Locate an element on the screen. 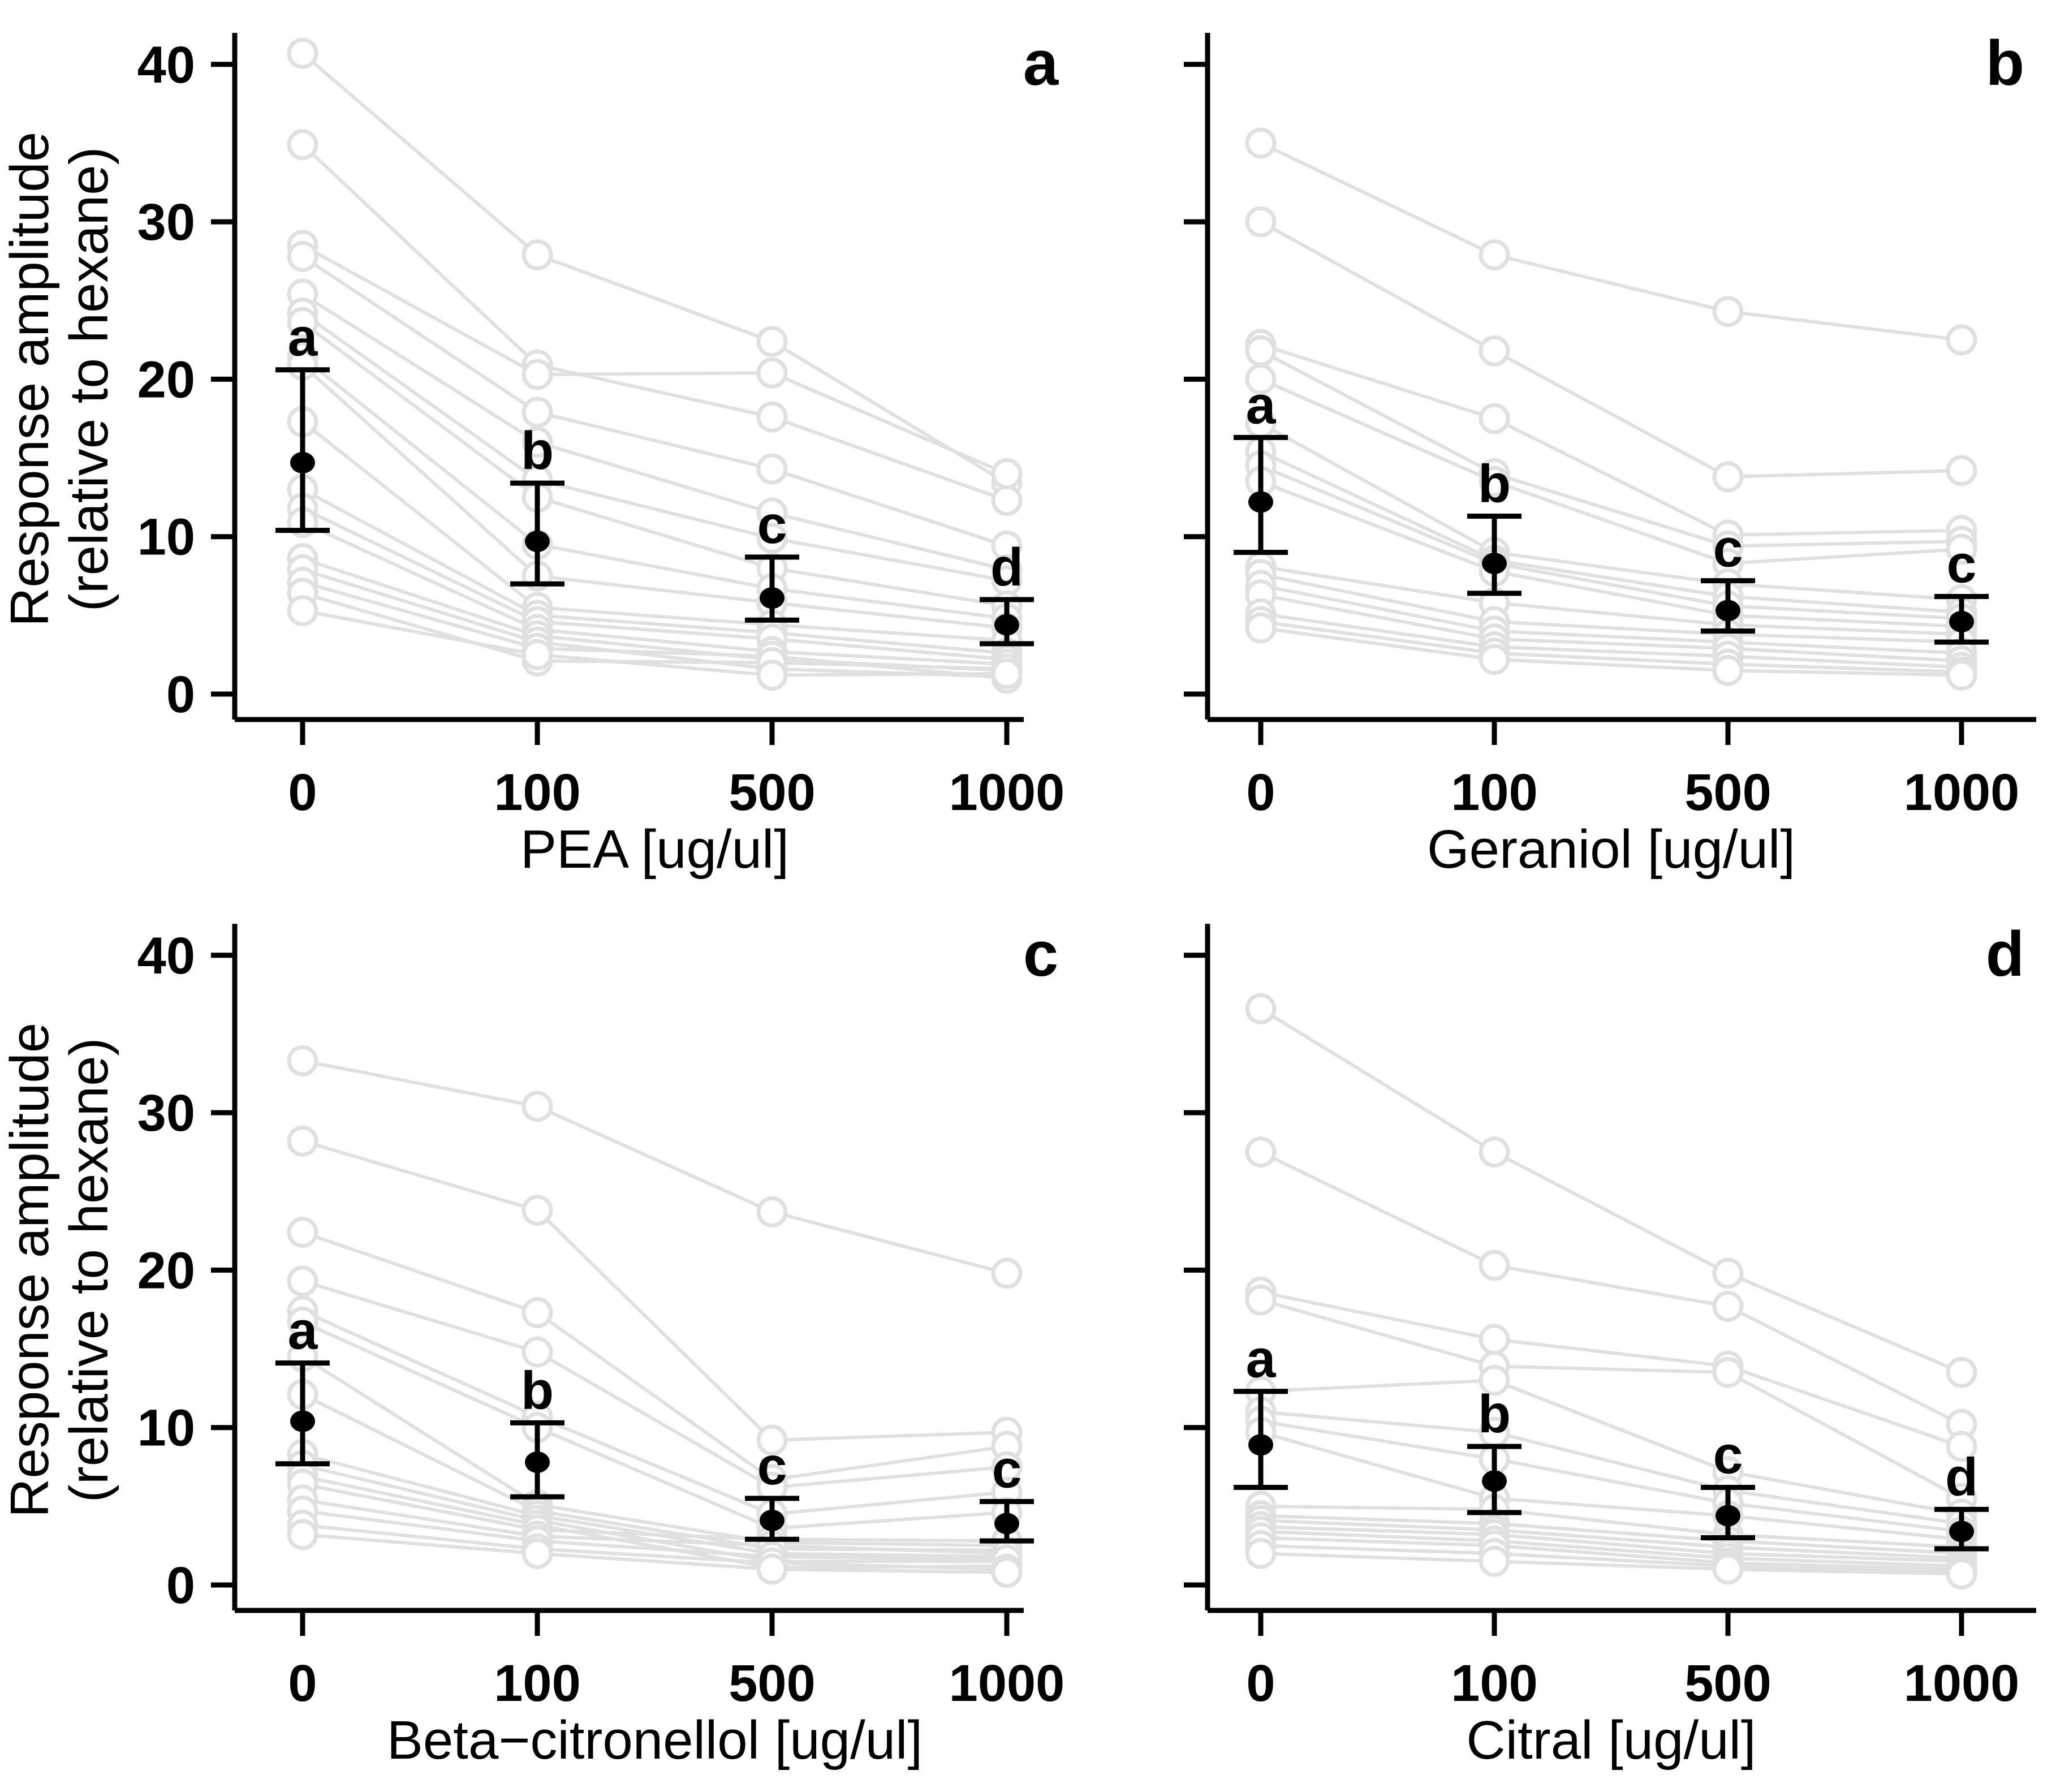 The height and width of the screenshot is (1792, 2056). x-tick-label: 0 is located at coordinates (302, 792).